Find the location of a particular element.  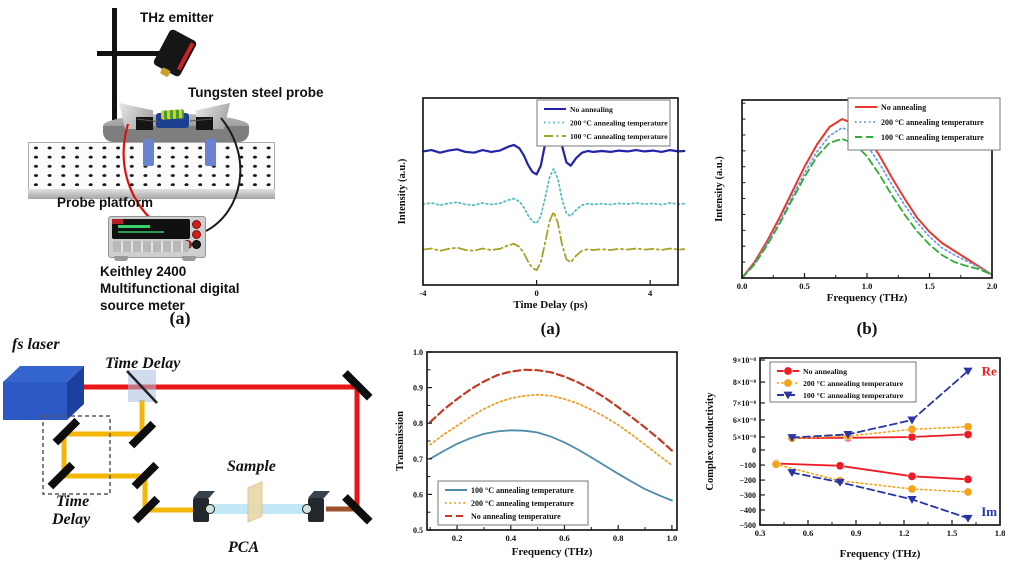

mirror-delay-bottom is located at coordinates (61, 475).